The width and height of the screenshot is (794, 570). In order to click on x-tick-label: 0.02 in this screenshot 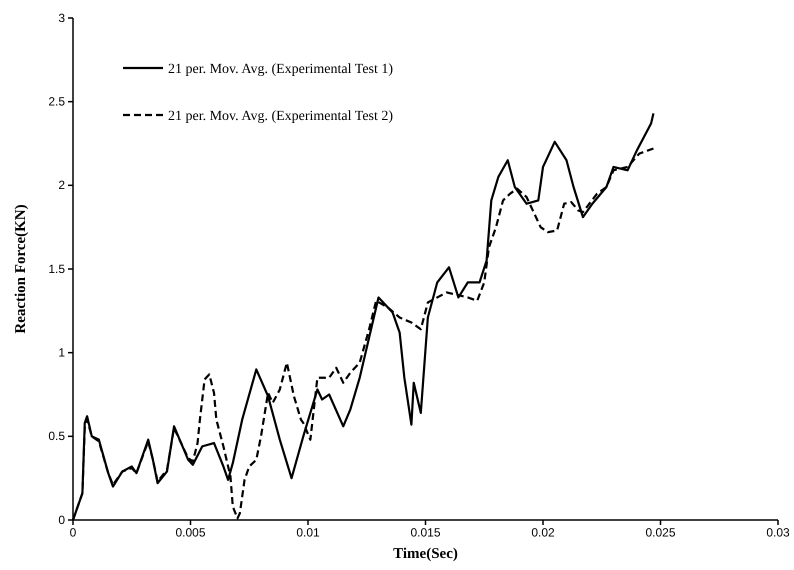, I will do `click(543, 533)`.